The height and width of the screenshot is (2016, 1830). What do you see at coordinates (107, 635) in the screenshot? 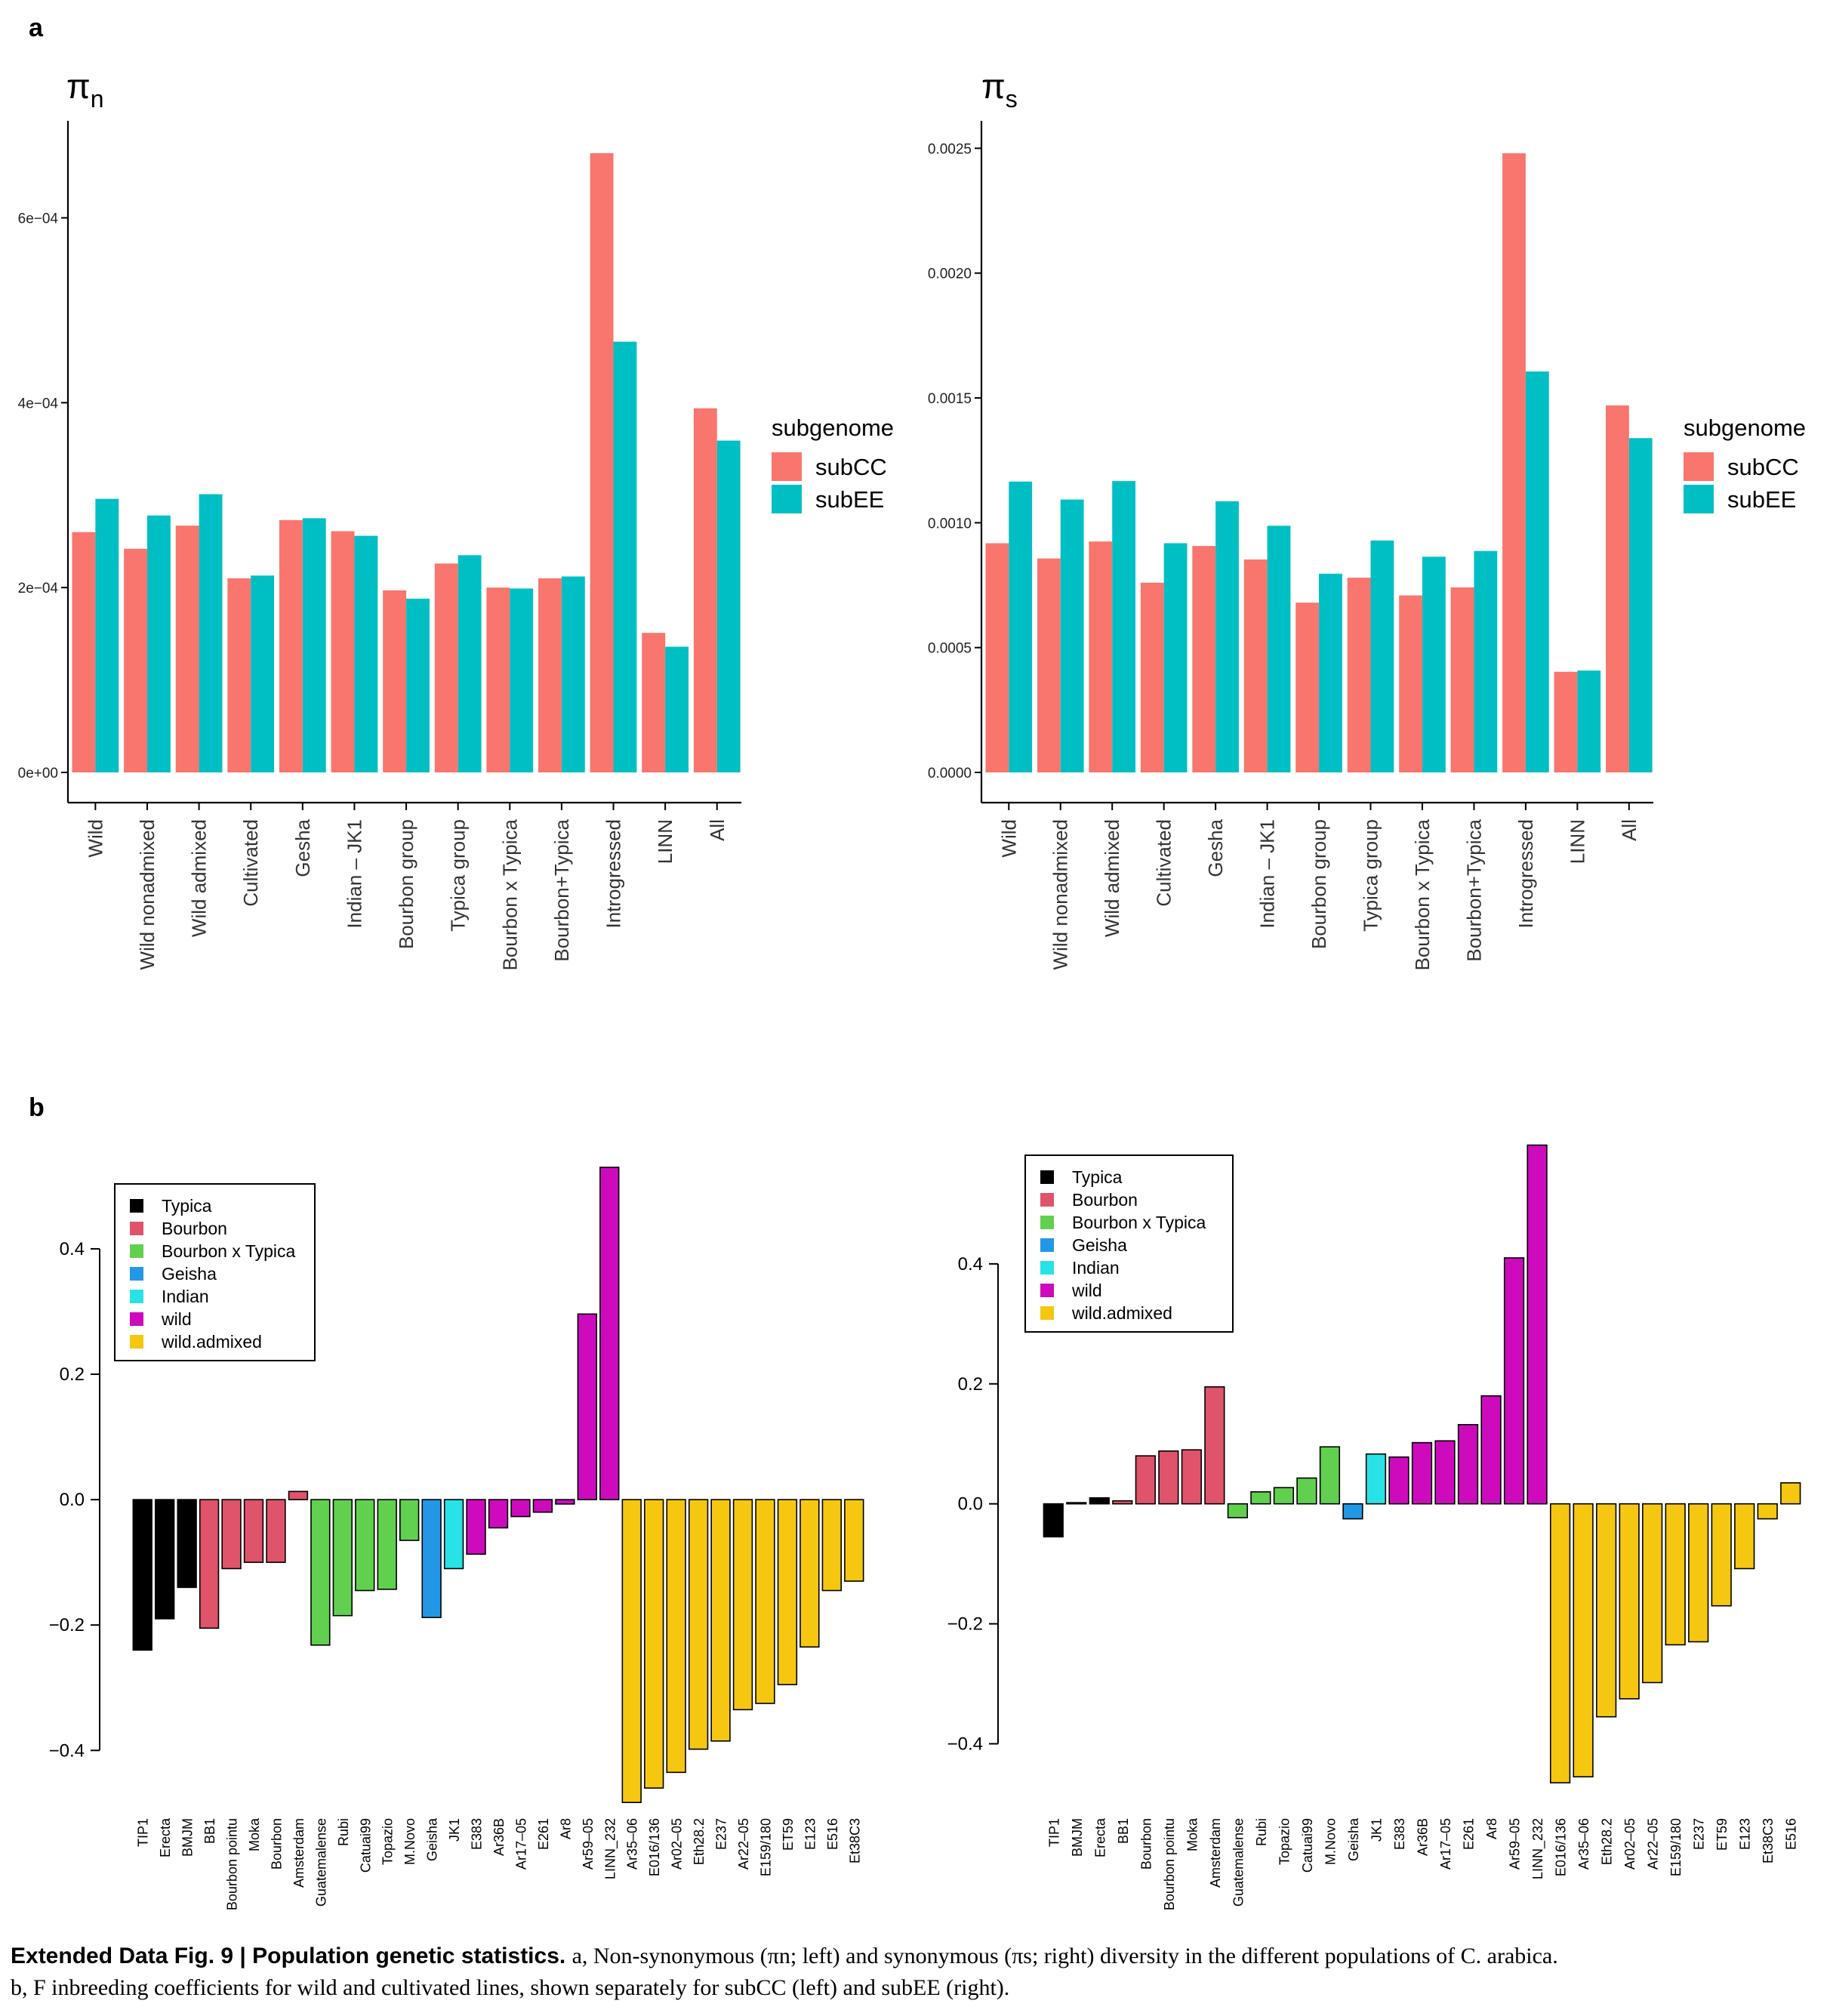
I see `bar-subee-wild` at bounding box center [107, 635].